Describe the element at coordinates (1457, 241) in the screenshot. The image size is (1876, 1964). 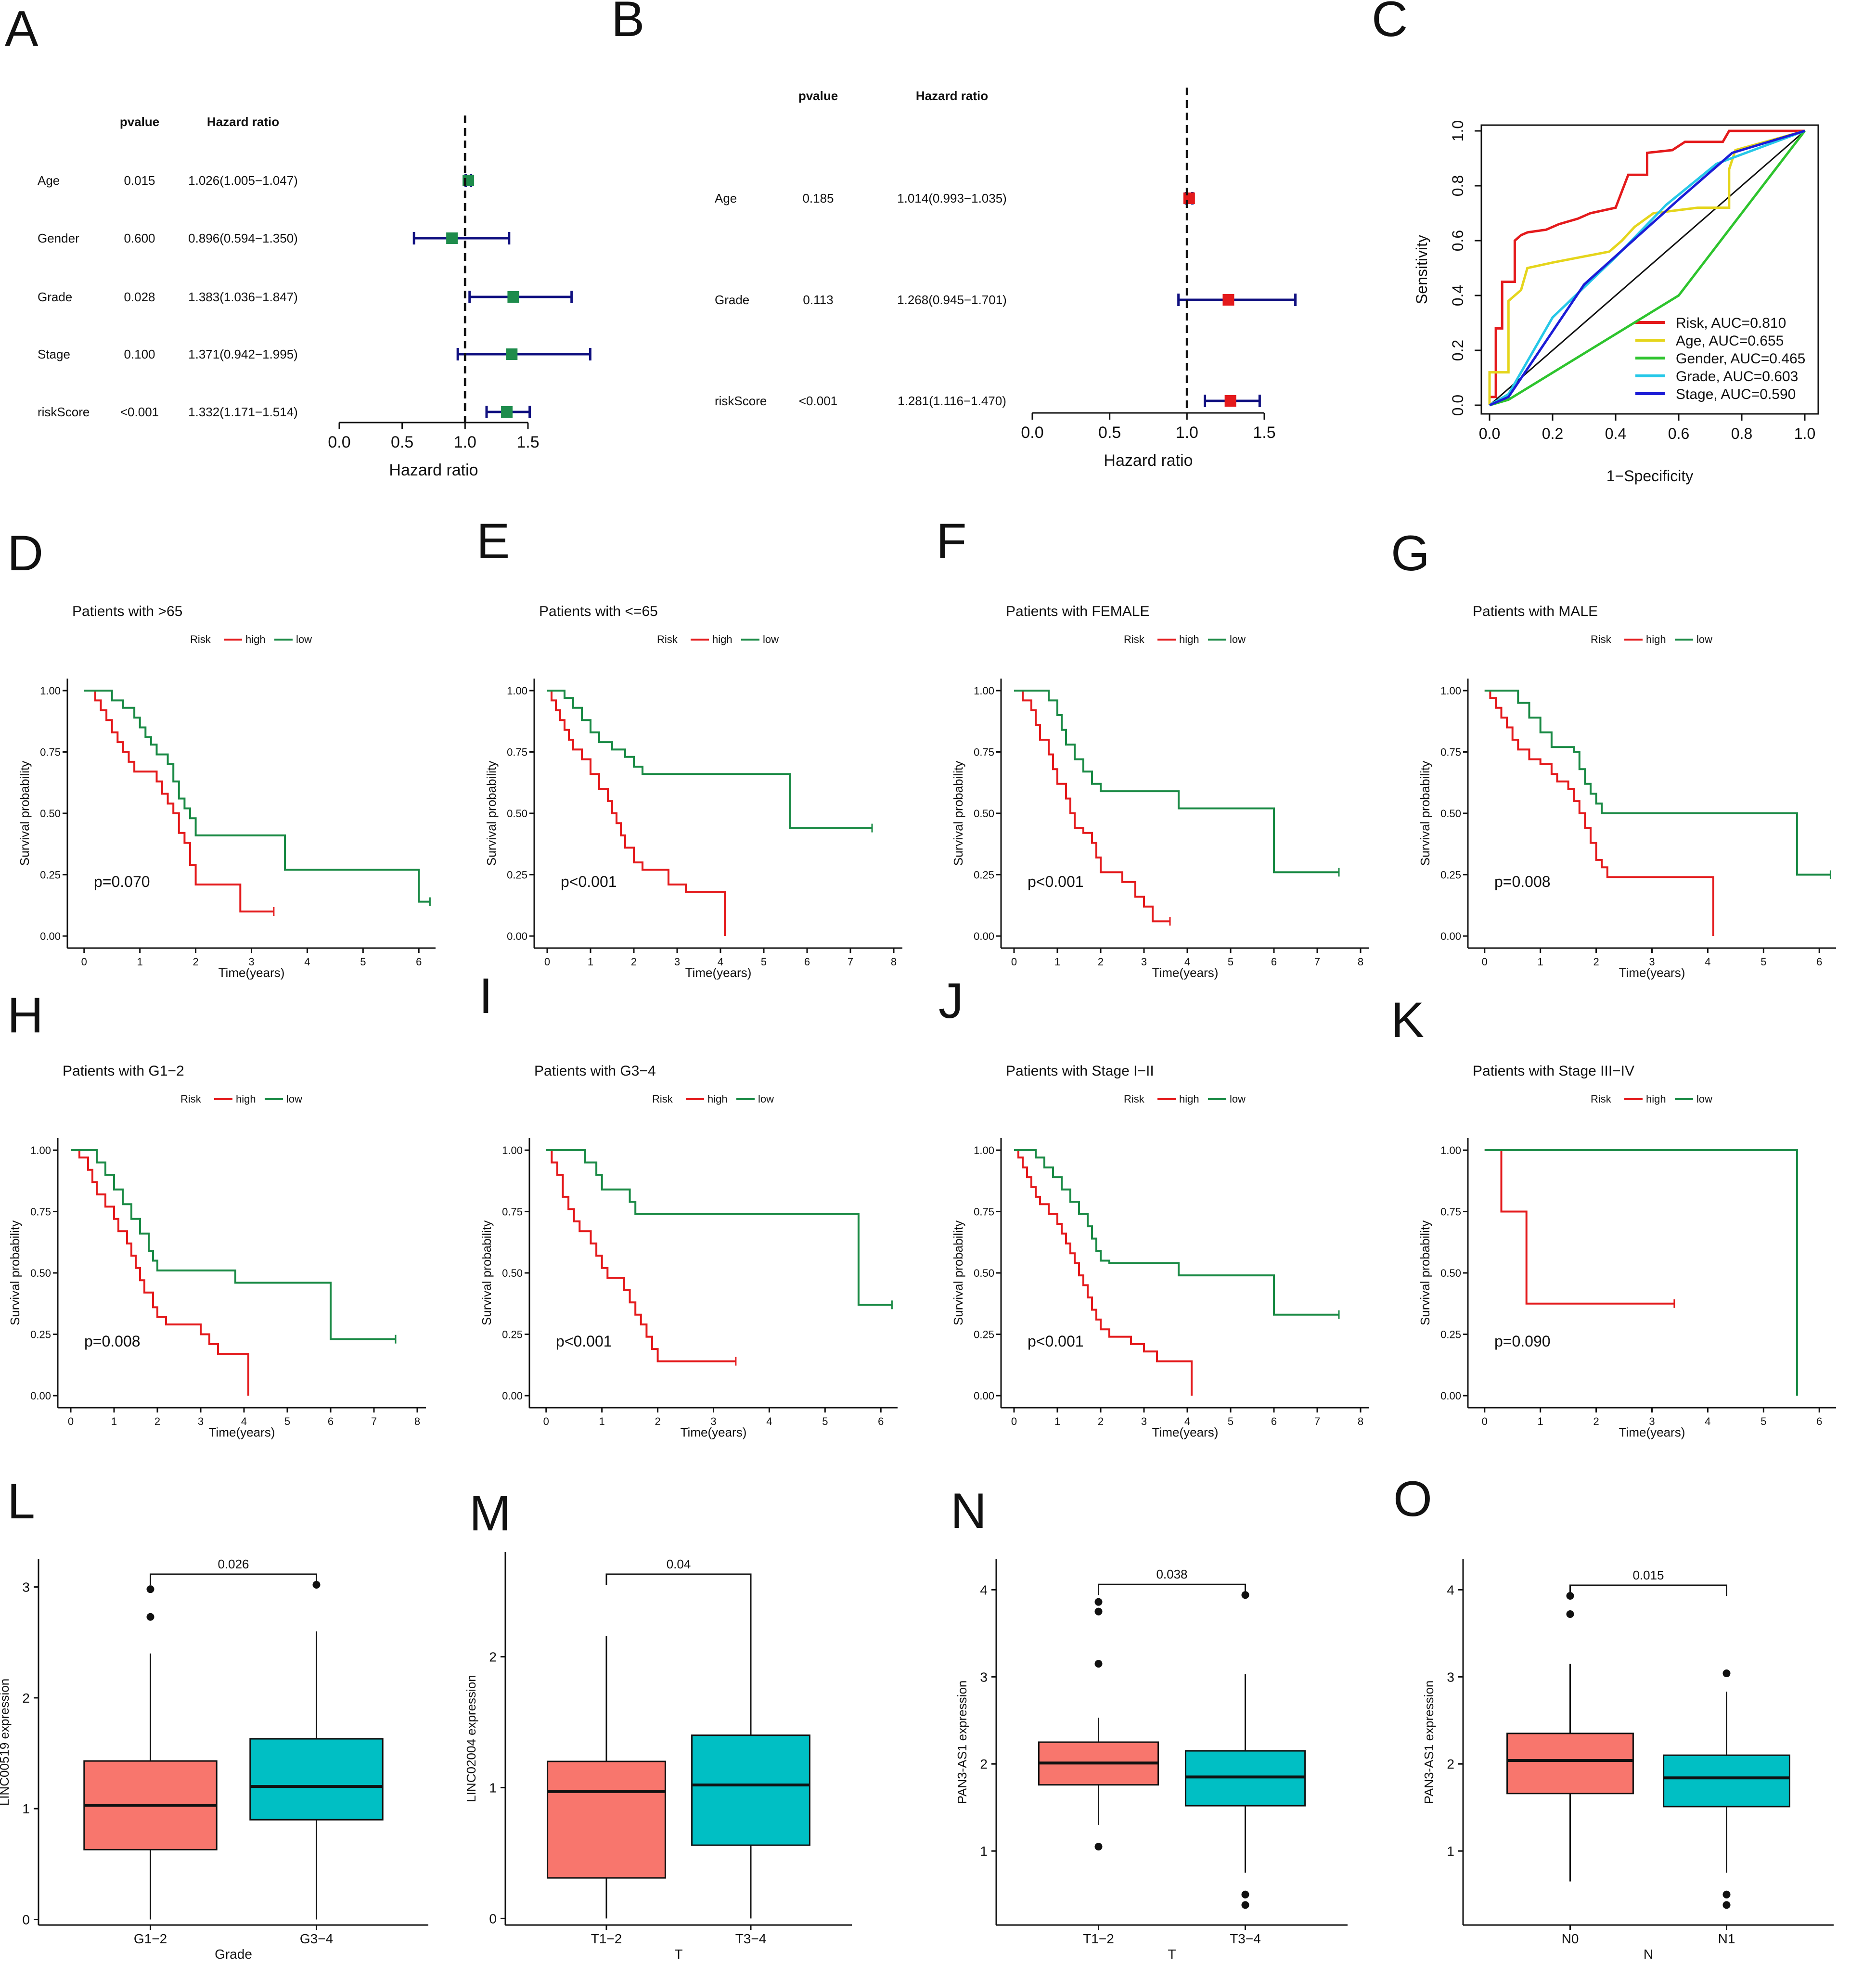
I see `roc-y-tick-label: 0.6` at that location.